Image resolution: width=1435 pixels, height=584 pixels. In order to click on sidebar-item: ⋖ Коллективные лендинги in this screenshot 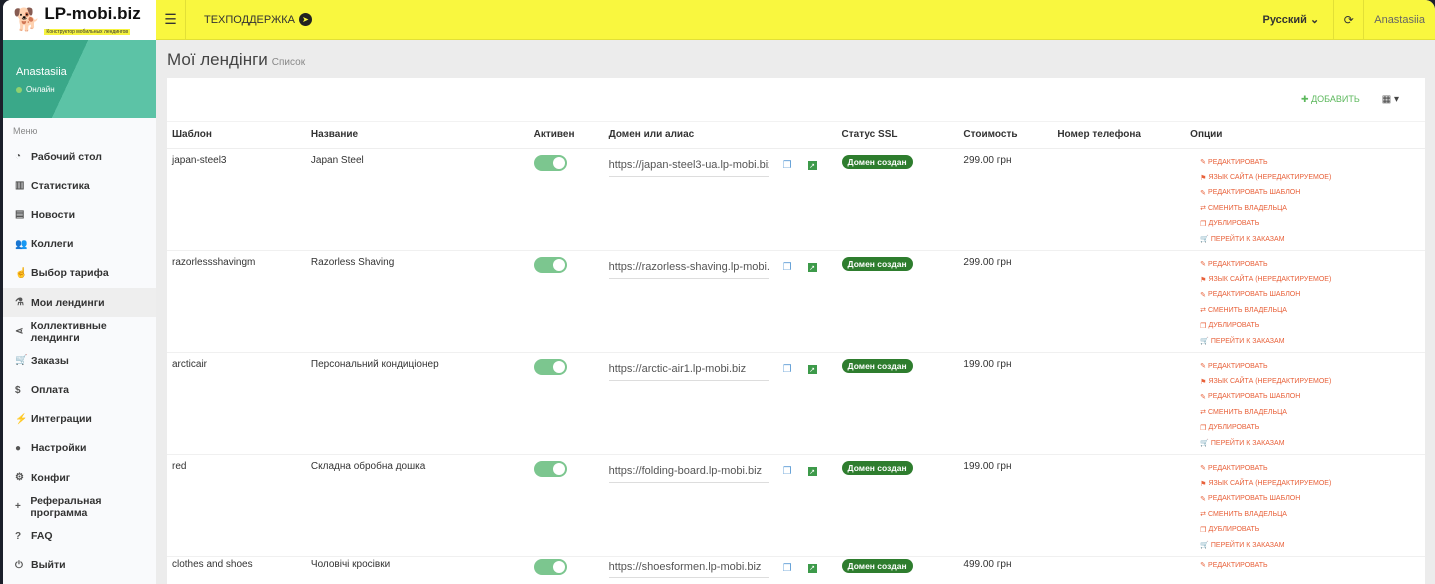, I will do `click(79, 331)`.